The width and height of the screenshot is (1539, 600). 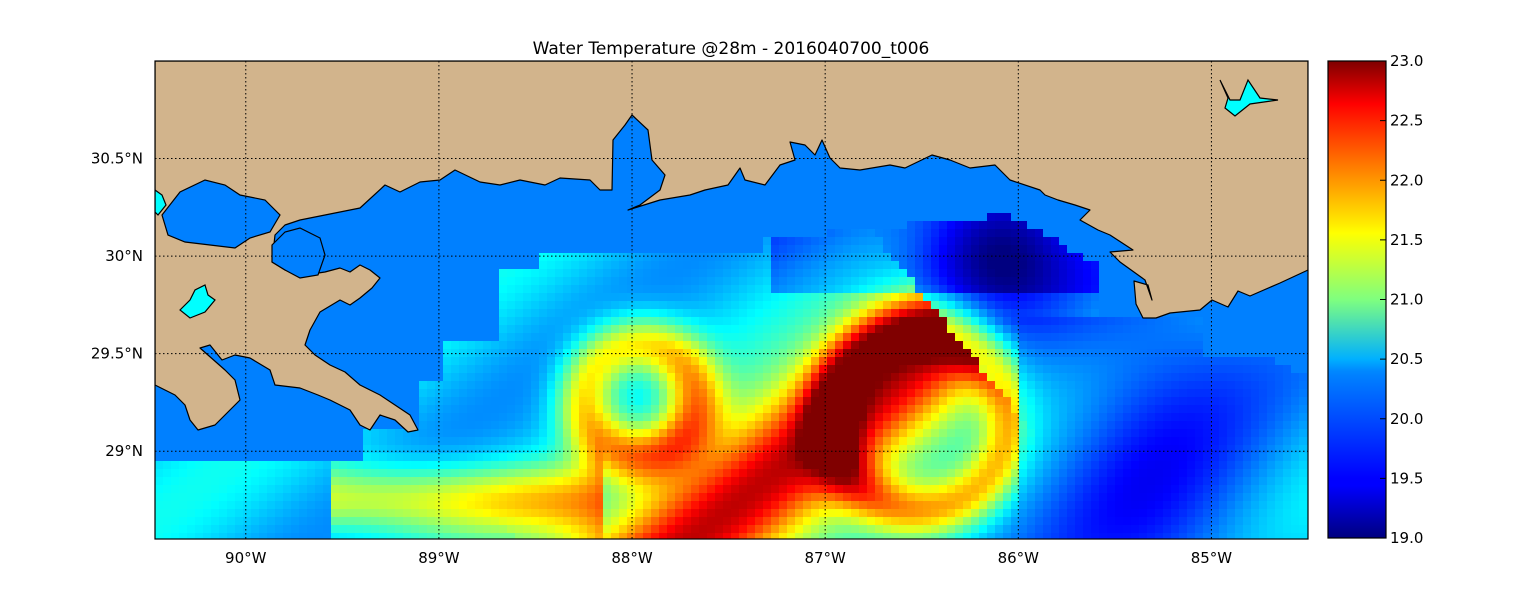 What do you see at coordinates (1406, 359) in the screenshot?
I see `colorbar-tick-label: 20.5` at bounding box center [1406, 359].